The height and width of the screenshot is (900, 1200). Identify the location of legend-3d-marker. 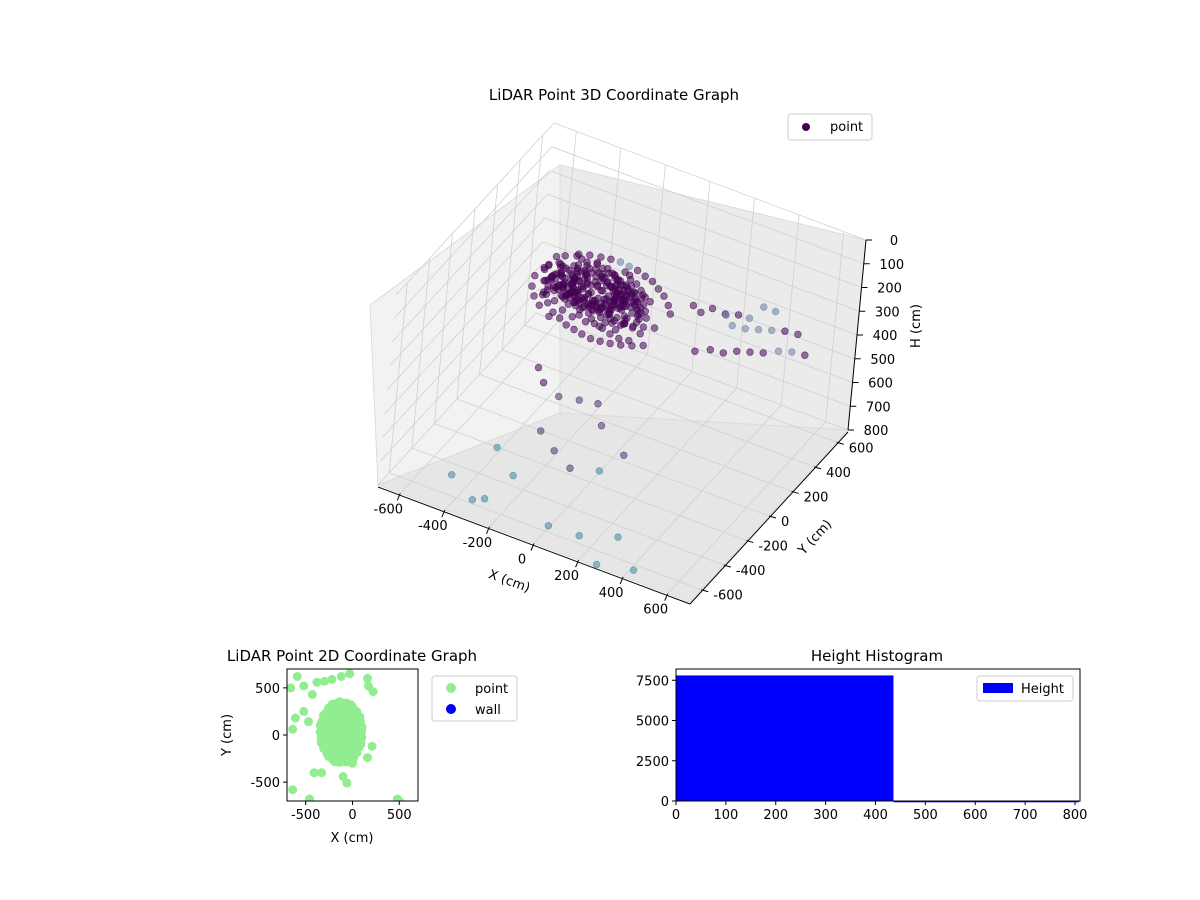
(806, 127).